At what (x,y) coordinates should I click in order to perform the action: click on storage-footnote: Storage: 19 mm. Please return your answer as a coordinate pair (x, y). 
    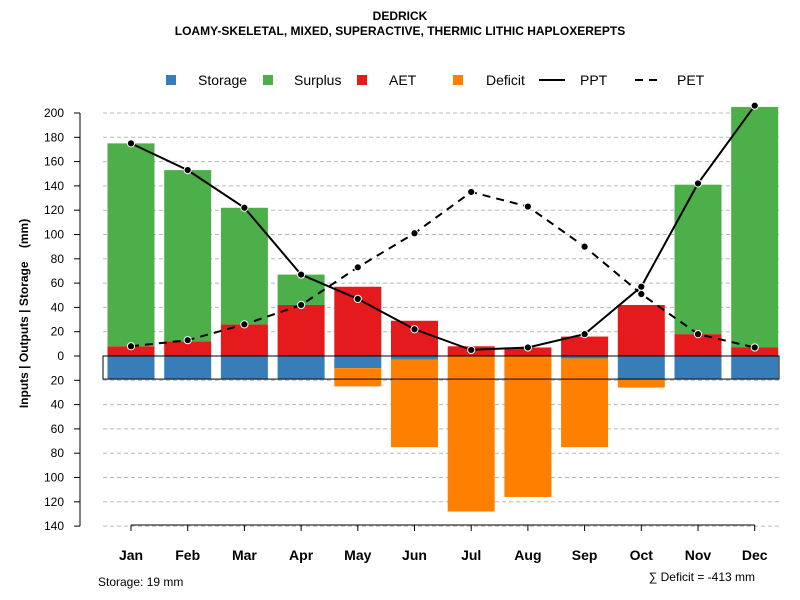
    Looking at the image, I should click on (141, 582).